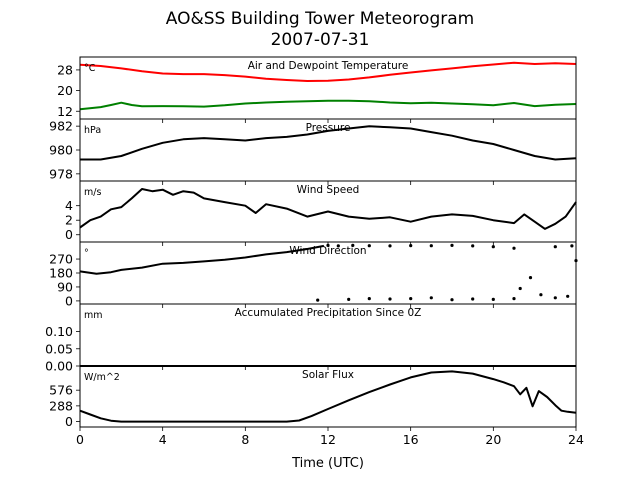 The image size is (640, 480). Describe the element at coordinates (69, 300) in the screenshot. I see `wind_dir-y-tick-label: 0` at that location.